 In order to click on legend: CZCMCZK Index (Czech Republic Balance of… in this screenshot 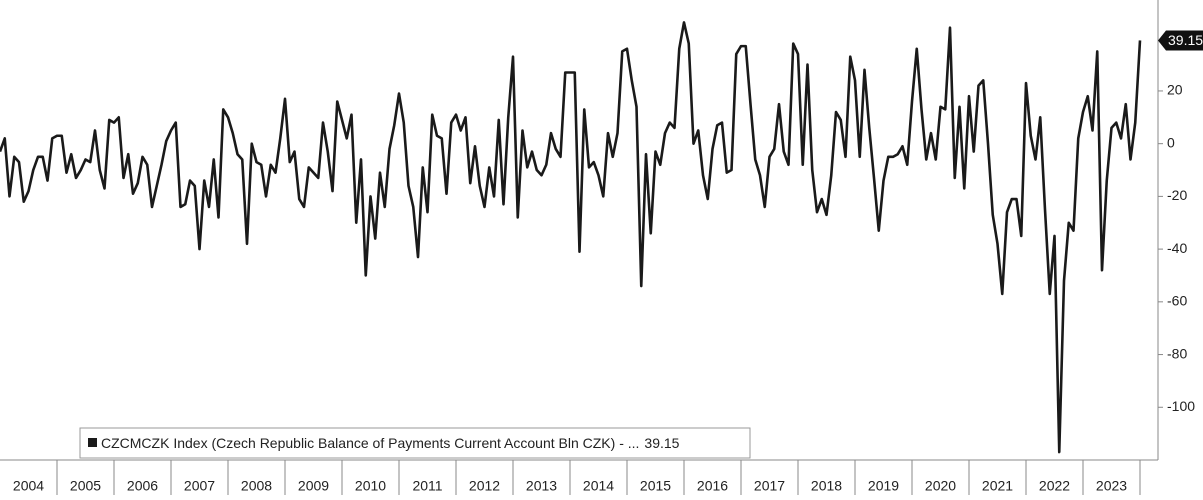, I will do `click(415, 443)`.